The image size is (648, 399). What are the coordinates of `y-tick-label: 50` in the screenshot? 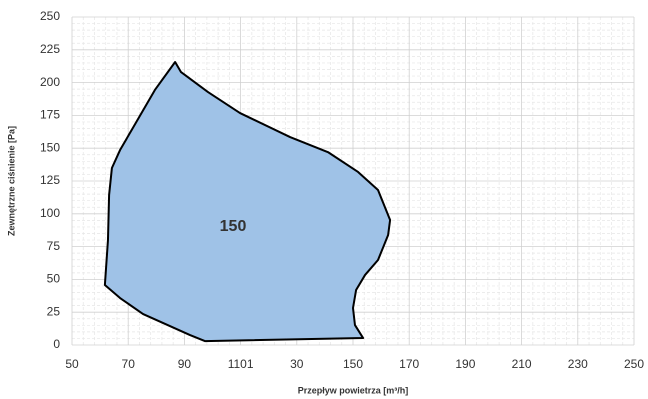 It's located at (54, 279).